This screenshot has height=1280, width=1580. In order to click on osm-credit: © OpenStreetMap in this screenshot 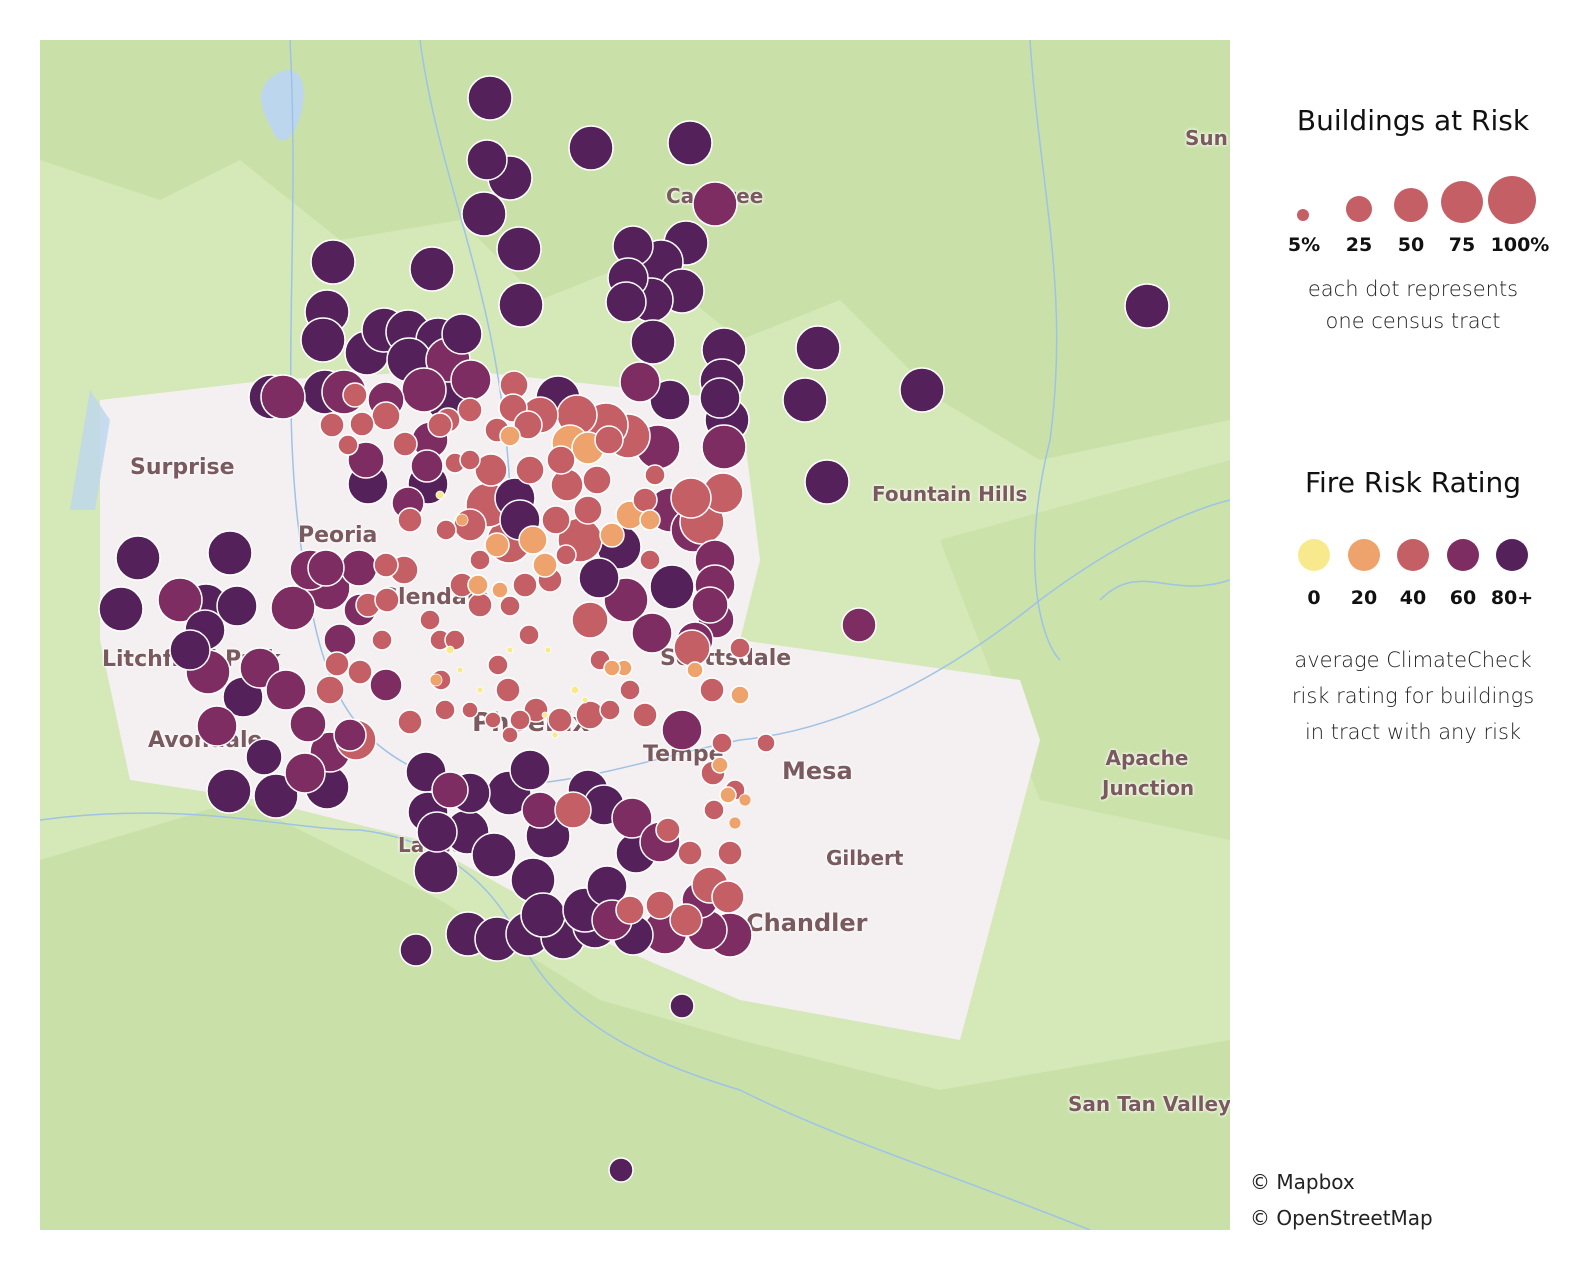, I will do `click(1341, 1218)`.